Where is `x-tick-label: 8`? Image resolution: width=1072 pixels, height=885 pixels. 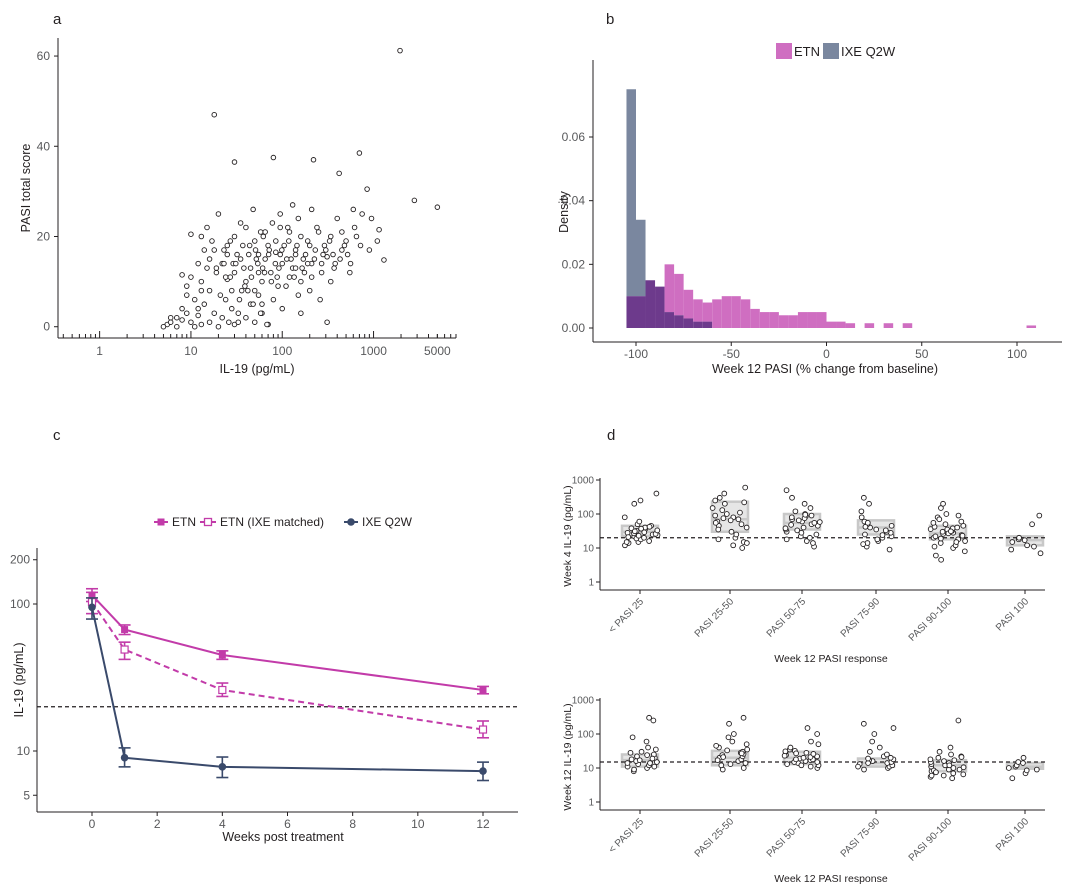 x-tick-label: 8 is located at coordinates (352, 824).